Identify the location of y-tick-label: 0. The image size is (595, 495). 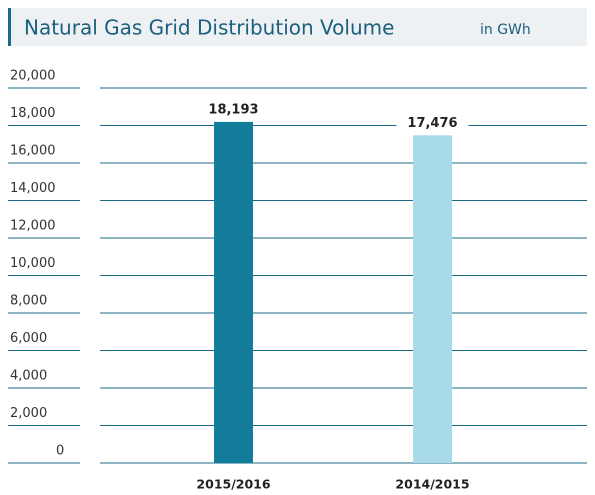
(60, 451).